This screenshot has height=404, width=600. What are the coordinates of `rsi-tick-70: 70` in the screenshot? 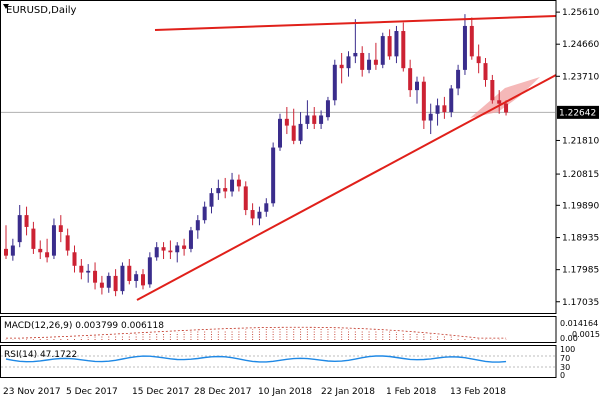 It's located at (565, 358).